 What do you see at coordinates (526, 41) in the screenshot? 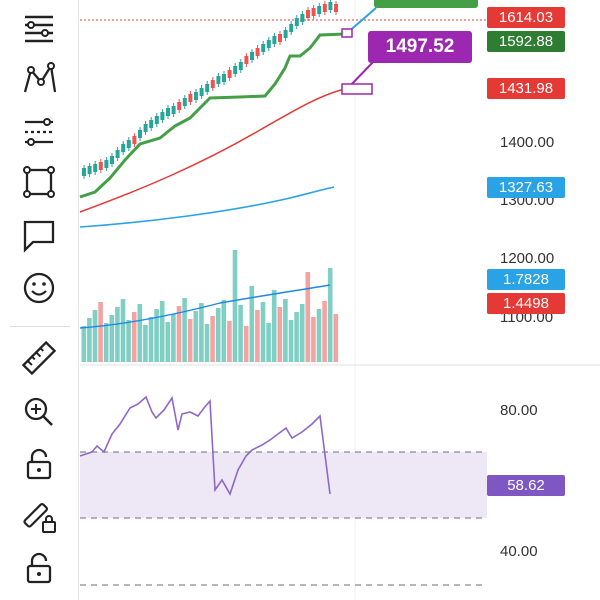
I see `price-tag-sma: 1592.88` at bounding box center [526, 41].